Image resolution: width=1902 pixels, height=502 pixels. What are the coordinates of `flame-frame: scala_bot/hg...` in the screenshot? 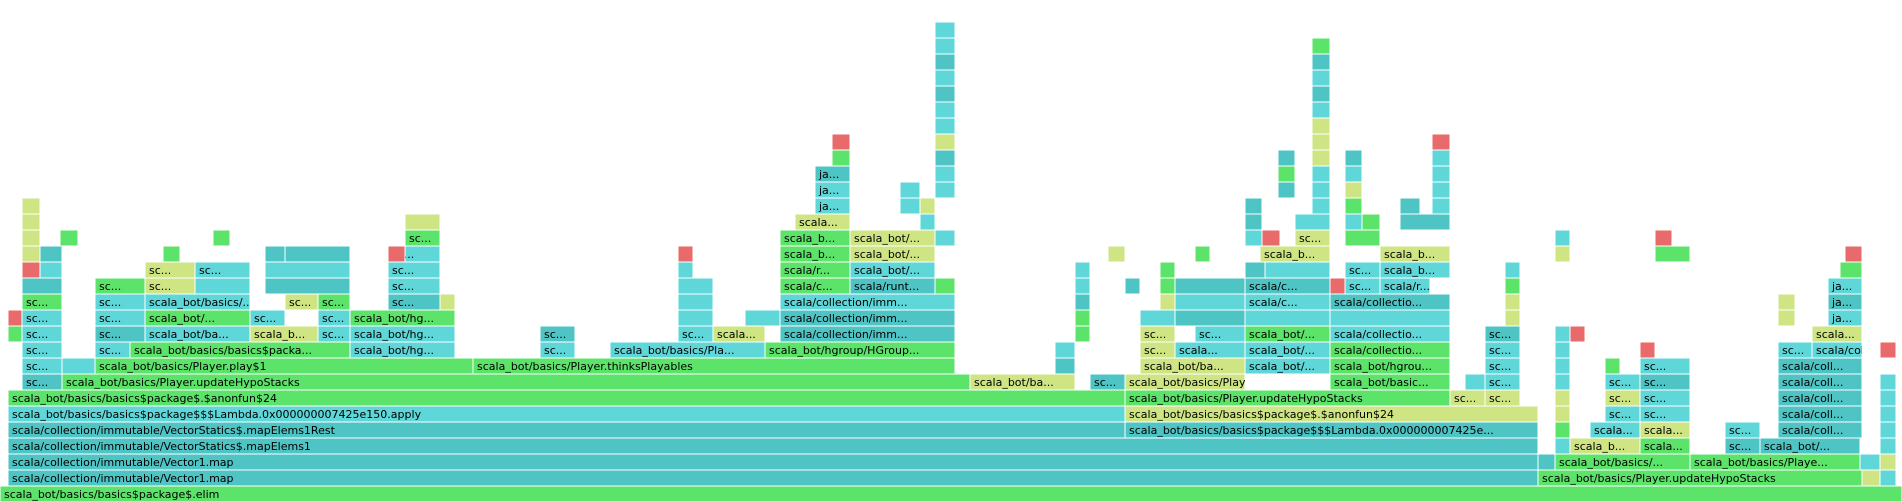 It's located at (402, 318).